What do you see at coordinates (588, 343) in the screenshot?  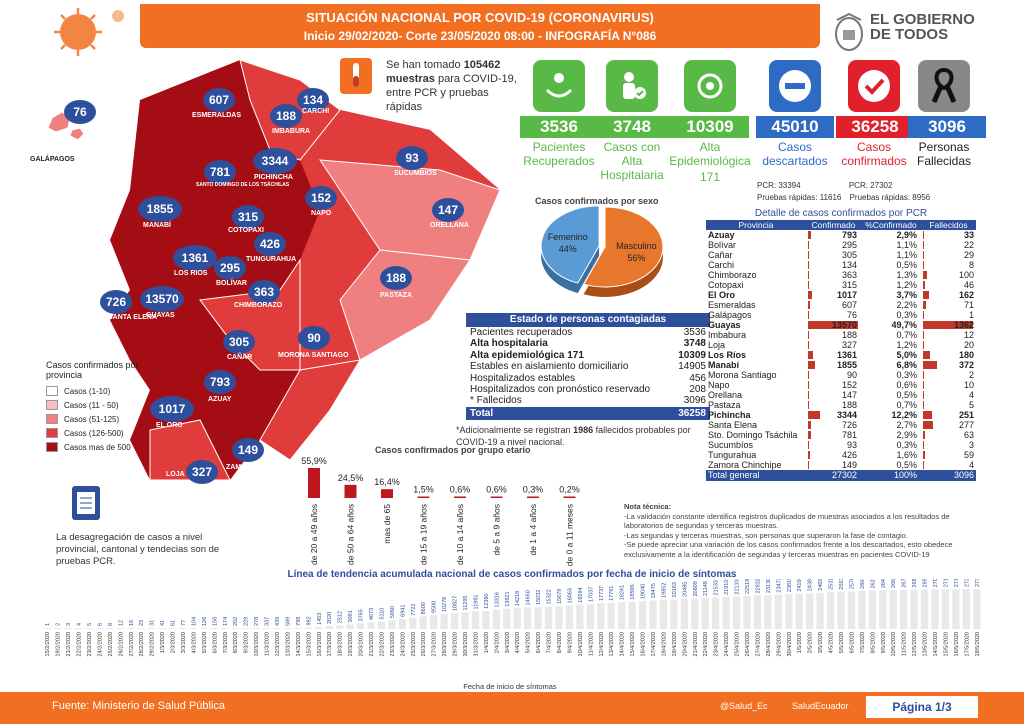 I see `status-row: Alta hospitalaria 3748` at bounding box center [588, 343].